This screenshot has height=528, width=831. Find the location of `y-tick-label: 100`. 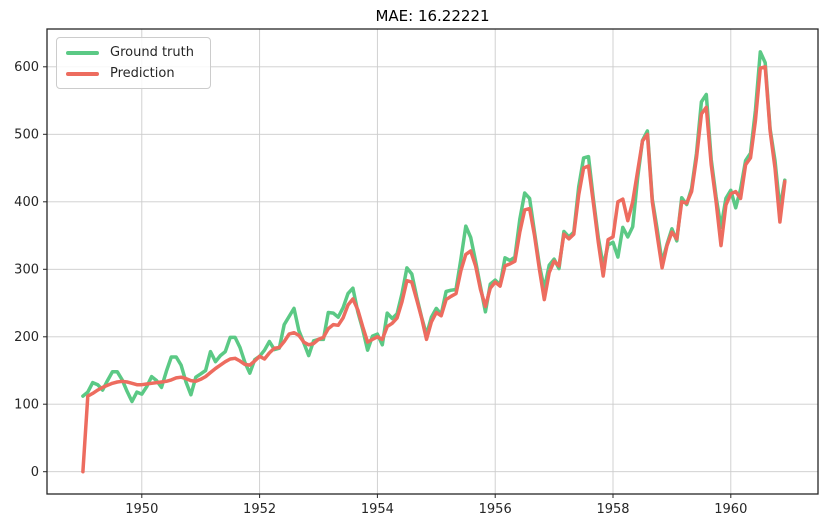

y-tick-label: 100 is located at coordinates (26, 405).